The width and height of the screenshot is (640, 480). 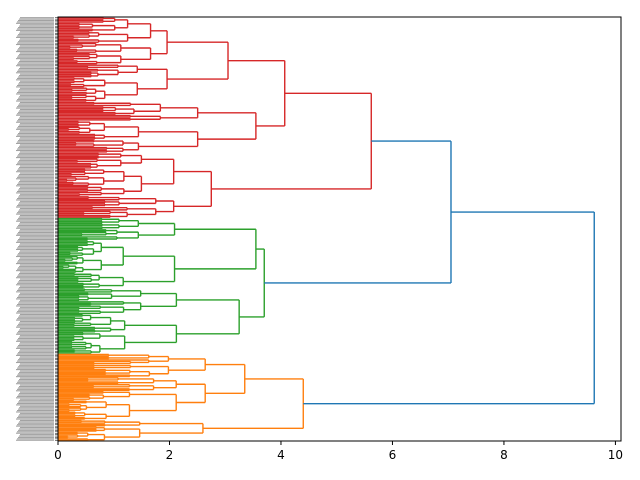 I want to click on x-tick-label: 8, so click(x=504, y=455).